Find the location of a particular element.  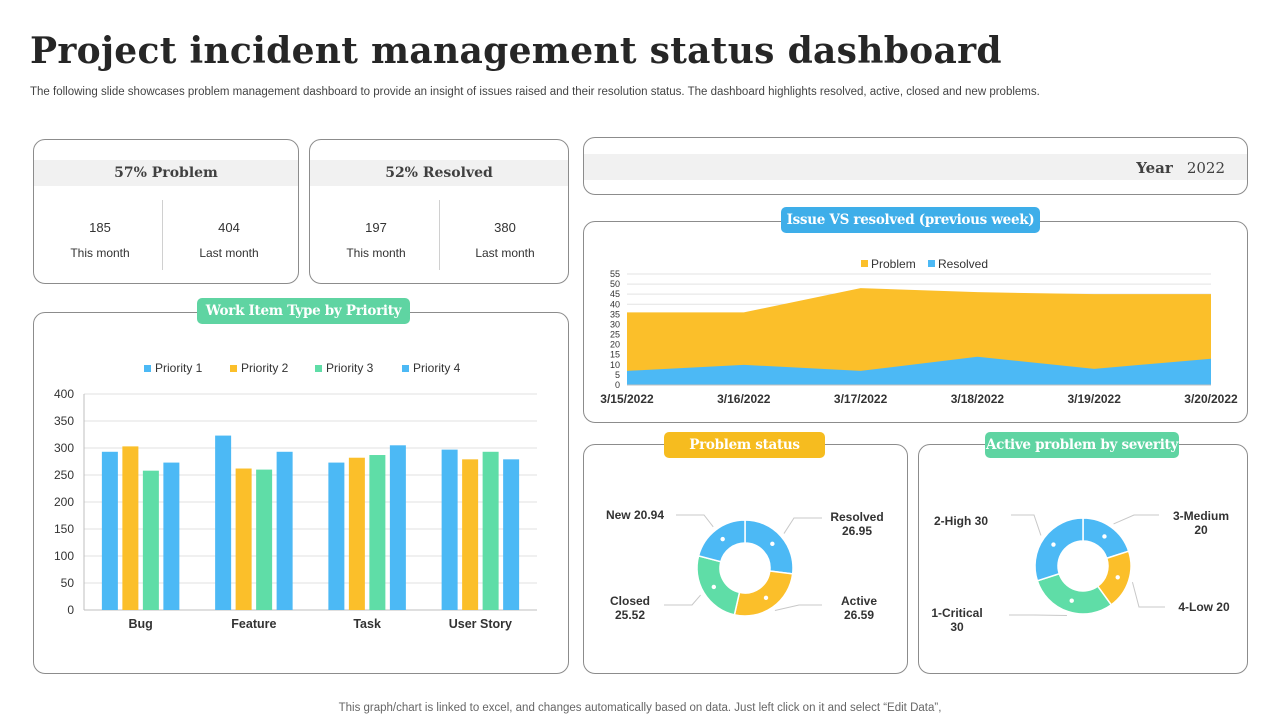

legend-label: Priority 2 is located at coordinates (265, 368).